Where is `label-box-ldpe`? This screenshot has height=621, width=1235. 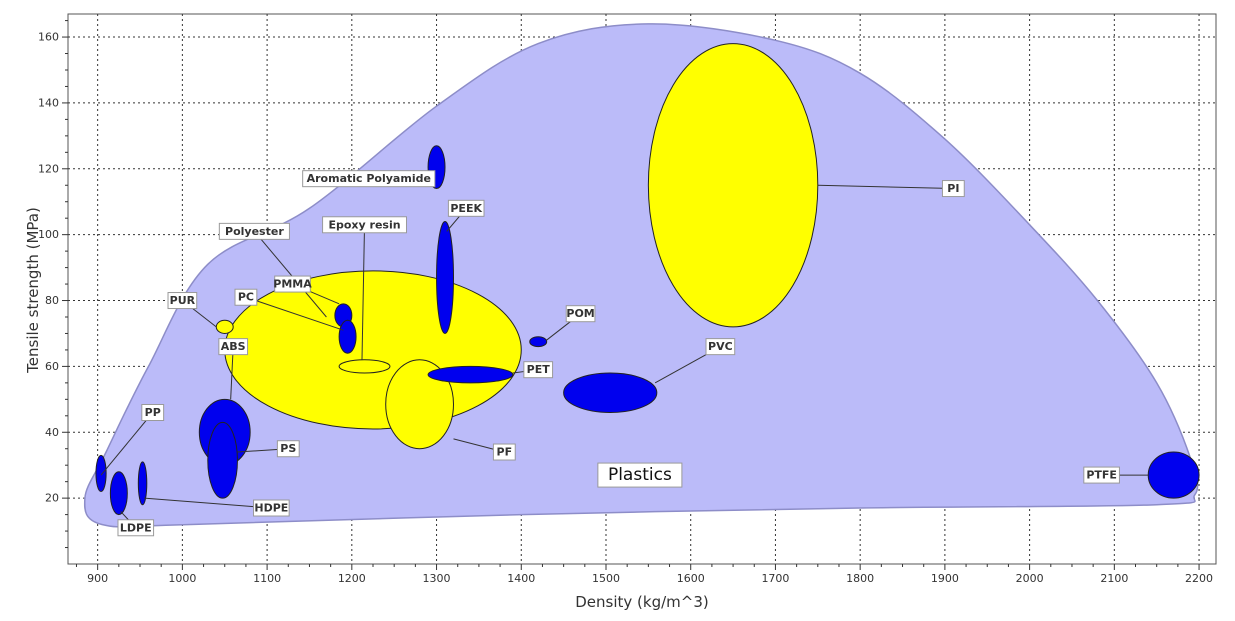
label-box-ldpe is located at coordinates (136, 528).